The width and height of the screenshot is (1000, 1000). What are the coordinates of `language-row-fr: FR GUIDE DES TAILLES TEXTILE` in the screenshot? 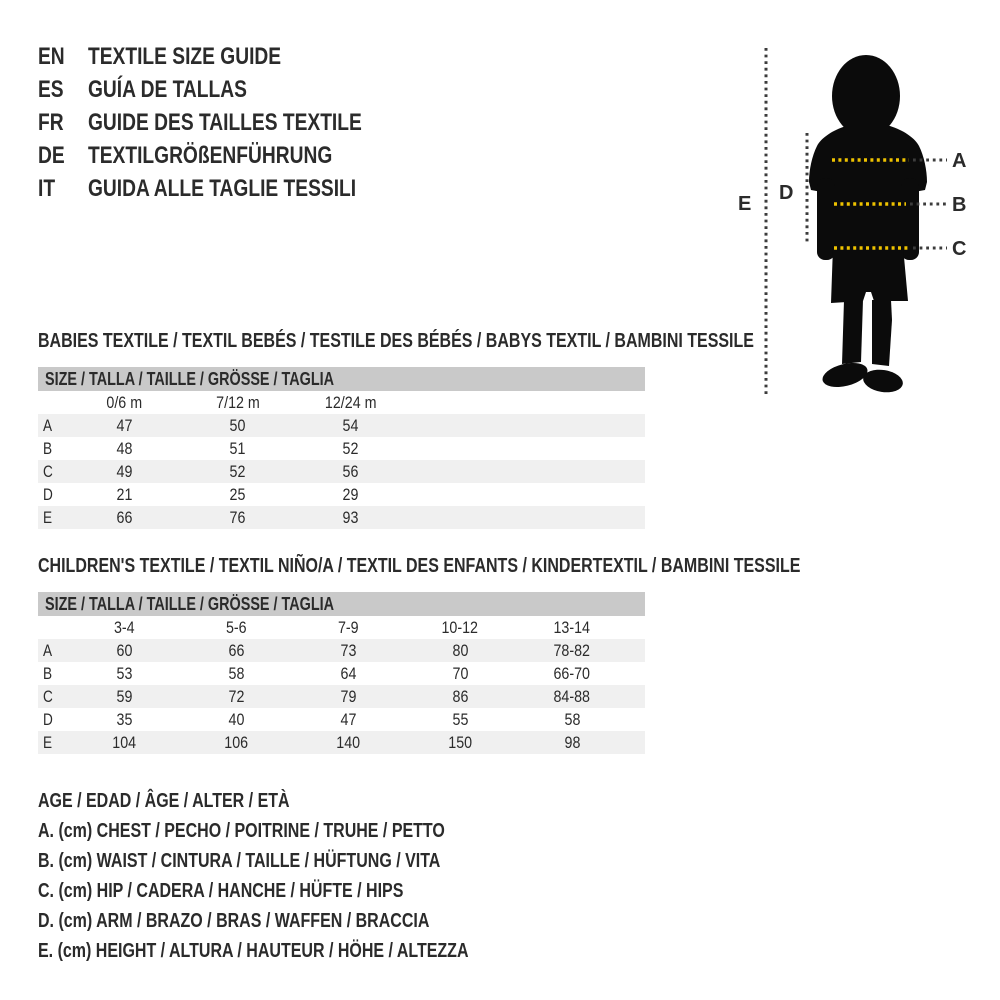 It's located at (234, 122).